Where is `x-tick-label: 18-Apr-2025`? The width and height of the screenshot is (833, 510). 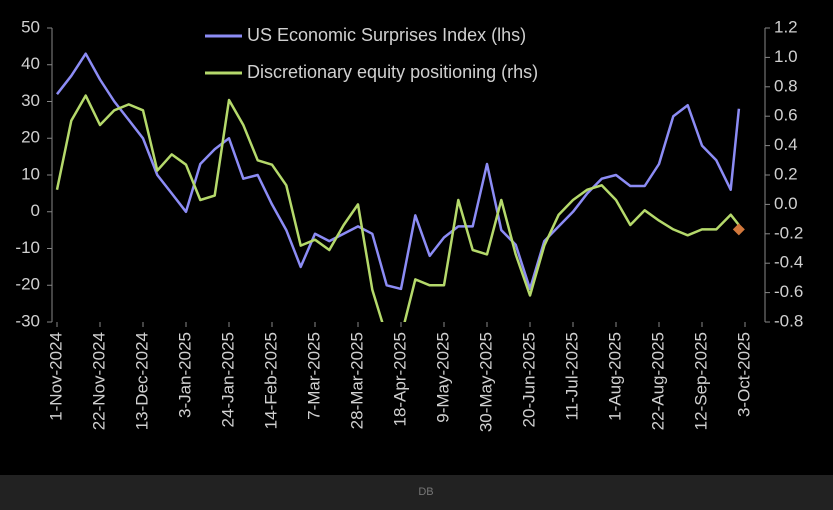
x-tick-label: 18-Apr-2025 is located at coordinates (399, 379).